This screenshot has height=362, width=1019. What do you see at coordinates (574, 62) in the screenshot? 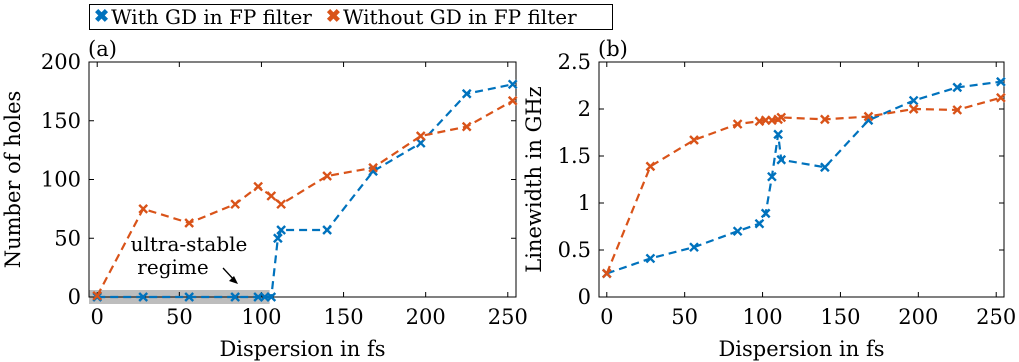
I see `panel-b-ytick-label: 2.5` at bounding box center [574, 62].